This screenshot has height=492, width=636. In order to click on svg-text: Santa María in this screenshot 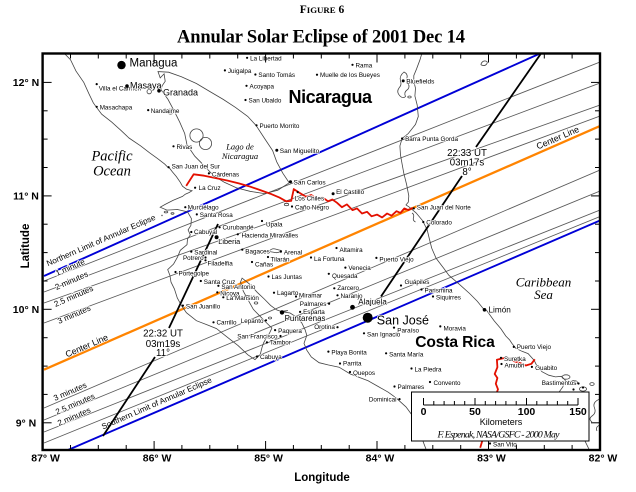, I will do `click(406, 355)`.